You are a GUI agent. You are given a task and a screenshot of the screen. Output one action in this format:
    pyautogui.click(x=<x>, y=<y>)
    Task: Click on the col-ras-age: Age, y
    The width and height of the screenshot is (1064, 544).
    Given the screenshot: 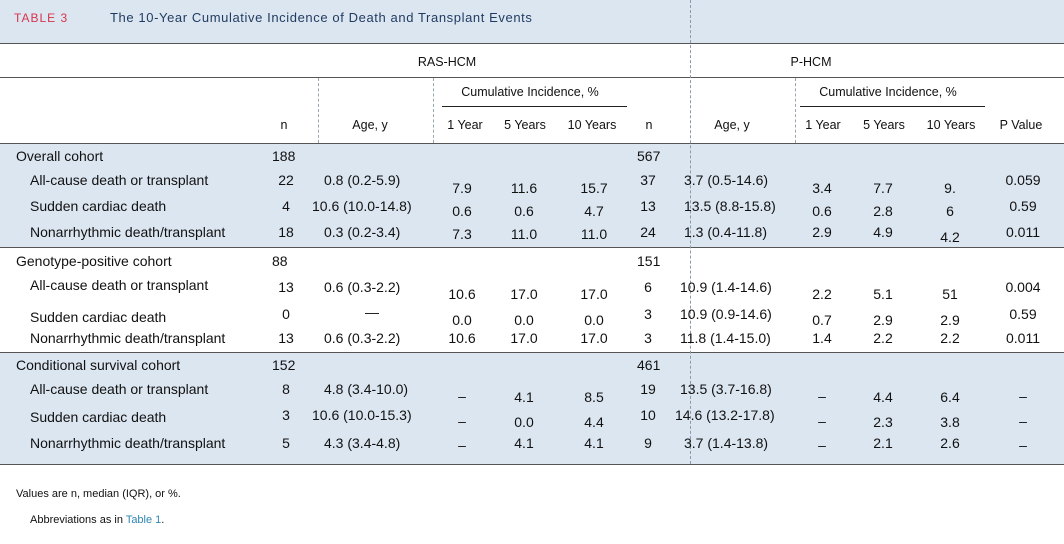 What is the action you would take?
    pyautogui.click(x=370, y=125)
    